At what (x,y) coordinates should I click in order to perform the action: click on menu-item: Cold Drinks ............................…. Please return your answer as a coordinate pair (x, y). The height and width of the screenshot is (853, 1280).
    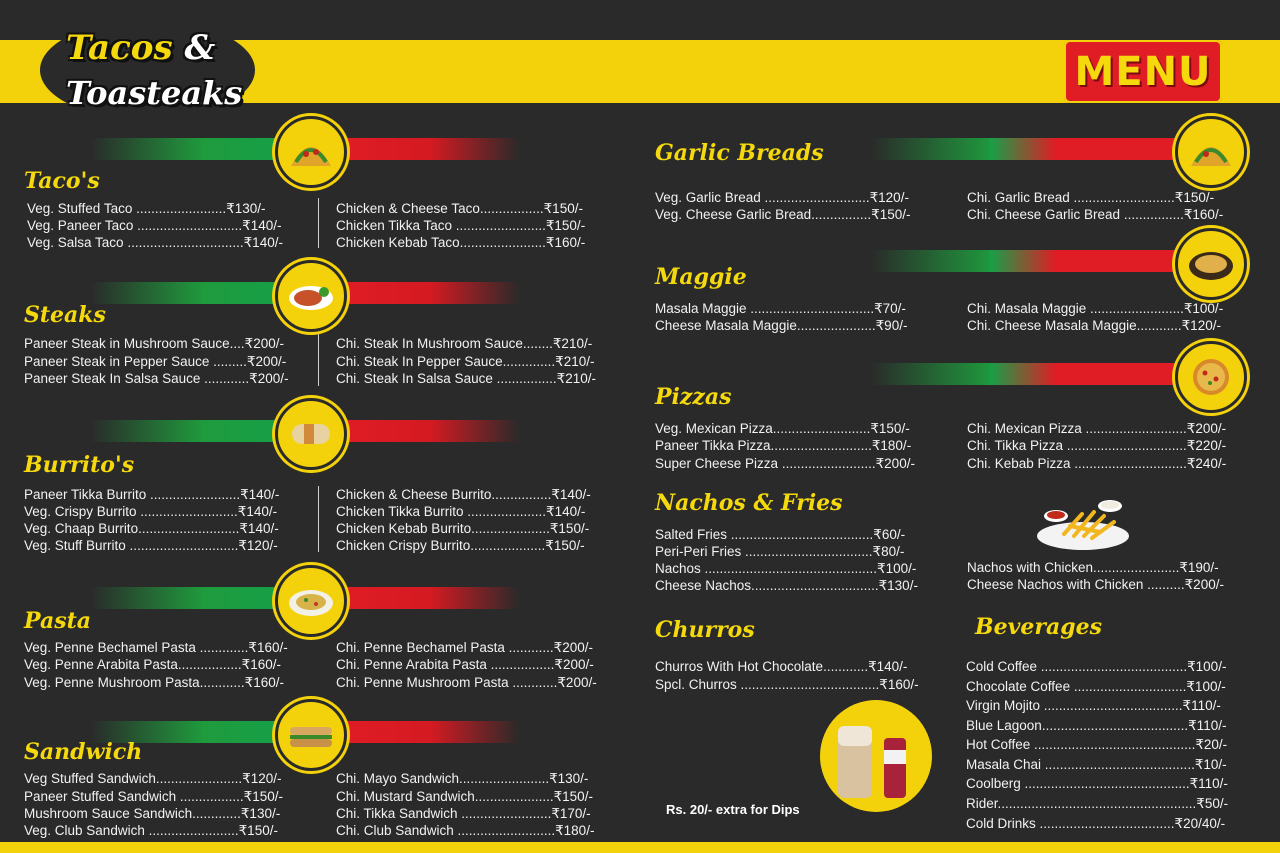
    Looking at the image, I should click on (1096, 823).